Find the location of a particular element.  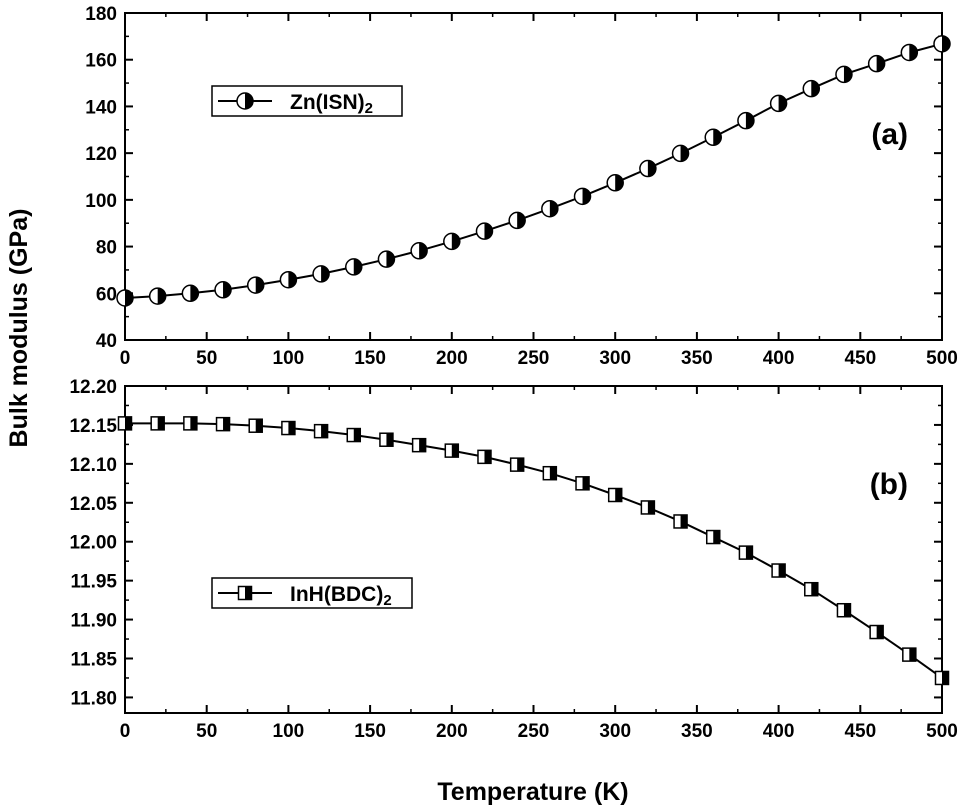

y-tick-label: 12.00 is located at coordinates (93, 543).